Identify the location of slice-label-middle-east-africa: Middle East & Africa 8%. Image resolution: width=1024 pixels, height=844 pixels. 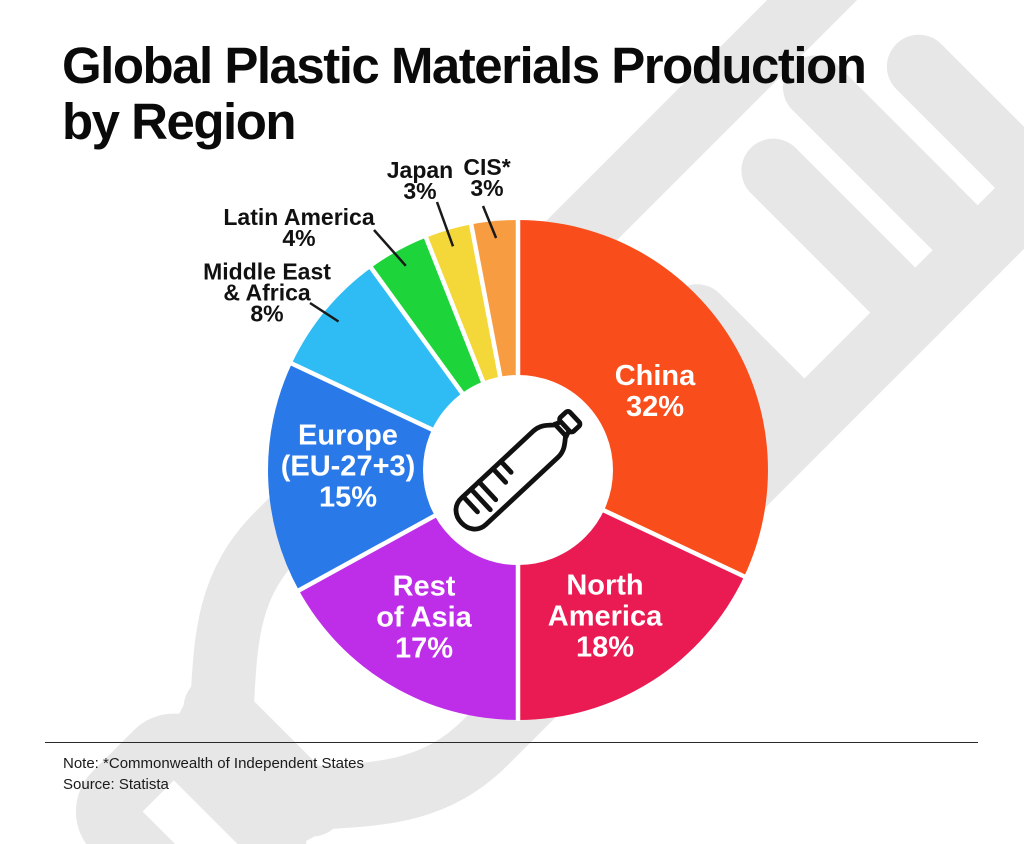
(267, 292).